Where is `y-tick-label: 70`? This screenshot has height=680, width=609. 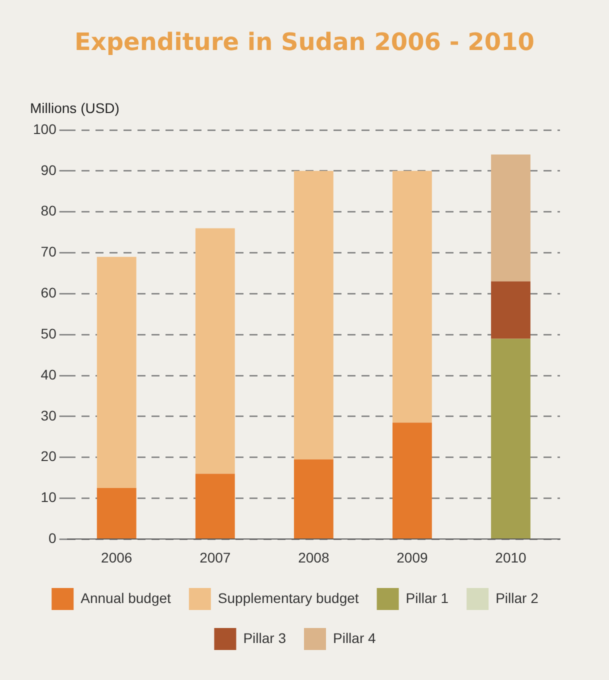
y-tick-label: 70 is located at coordinates (48, 252).